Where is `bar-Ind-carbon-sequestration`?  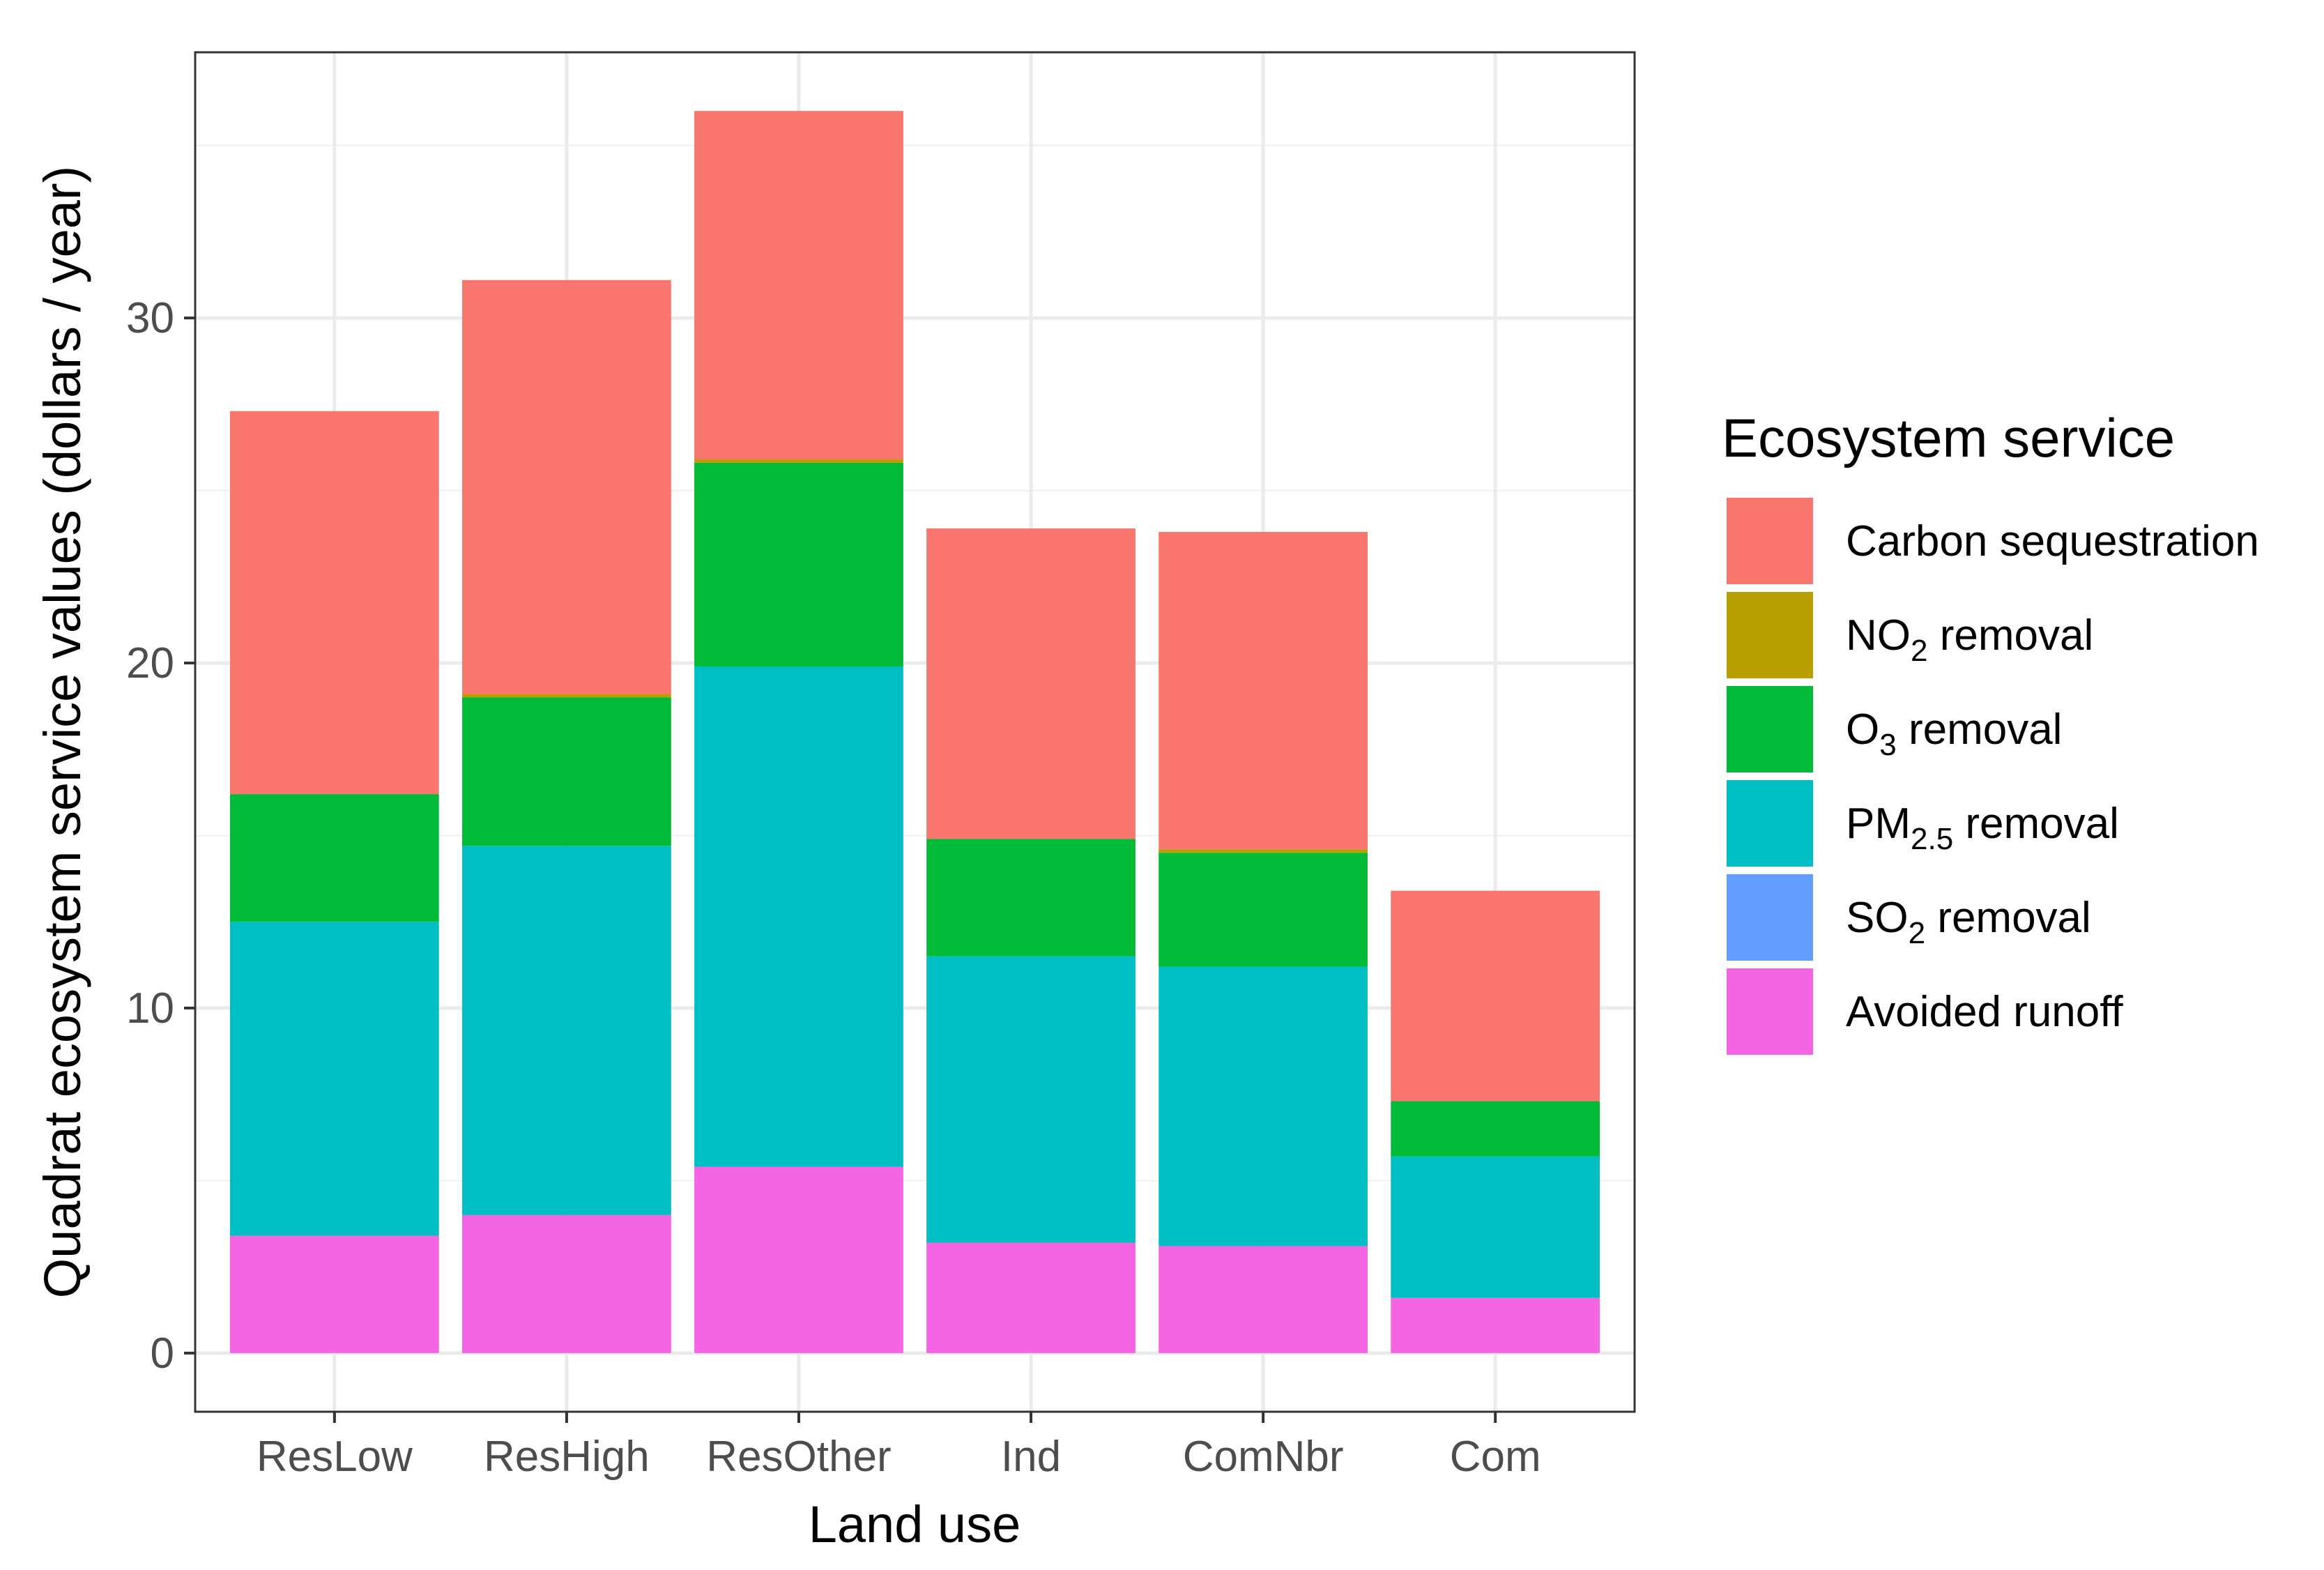
bar-Ind-carbon-sequestration is located at coordinates (1031, 683).